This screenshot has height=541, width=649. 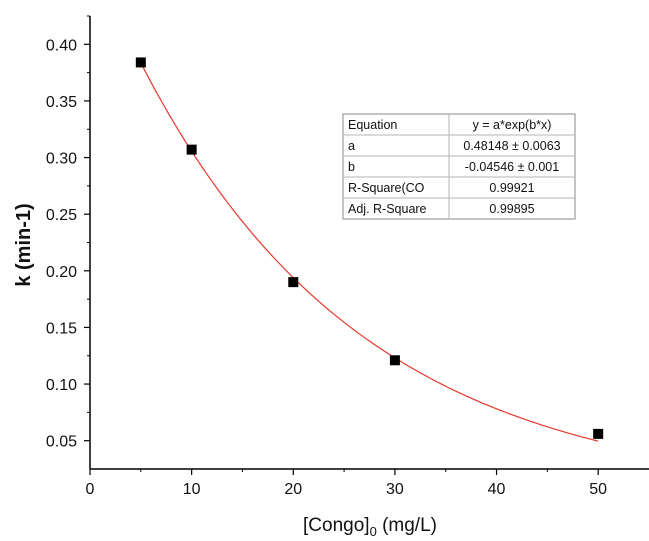 I want to click on y-tick-label: 0.05, so click(x=61, y=442).